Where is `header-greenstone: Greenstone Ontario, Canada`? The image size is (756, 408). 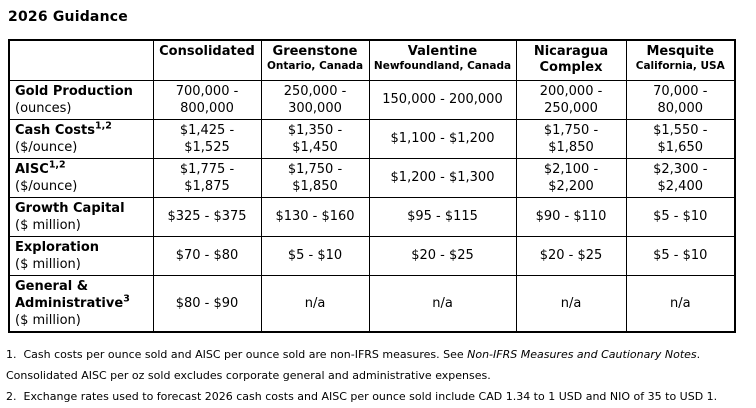 header-greenstone: Greenstone Ontario, Canada is located at coordinates (315, 60).